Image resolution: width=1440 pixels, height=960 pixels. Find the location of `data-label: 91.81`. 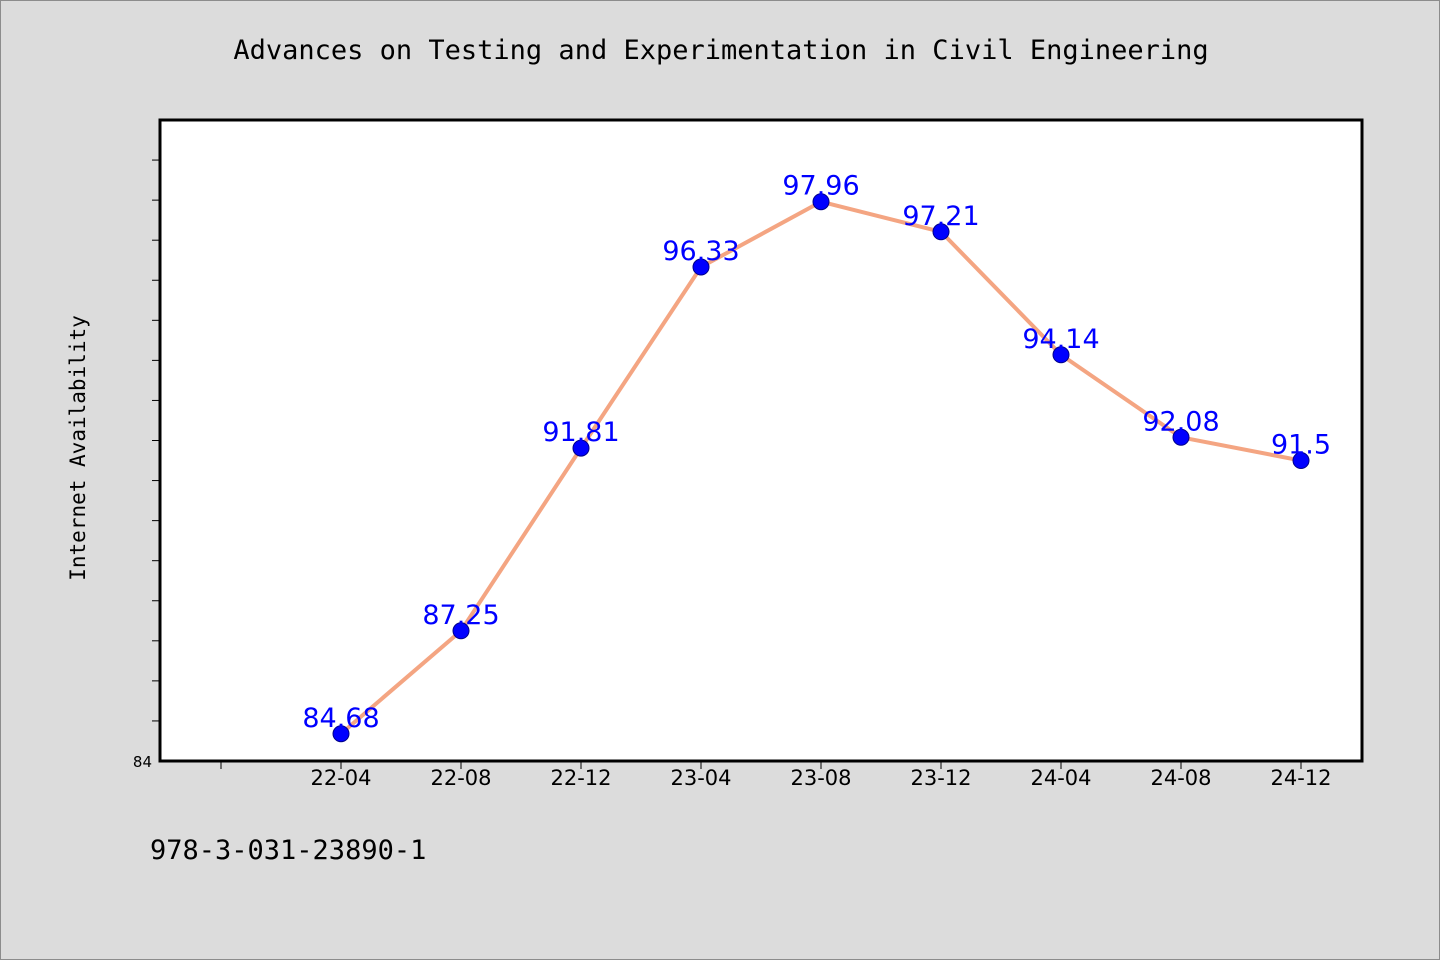

data-label: 91.81 is located at coordinates (580, 432).